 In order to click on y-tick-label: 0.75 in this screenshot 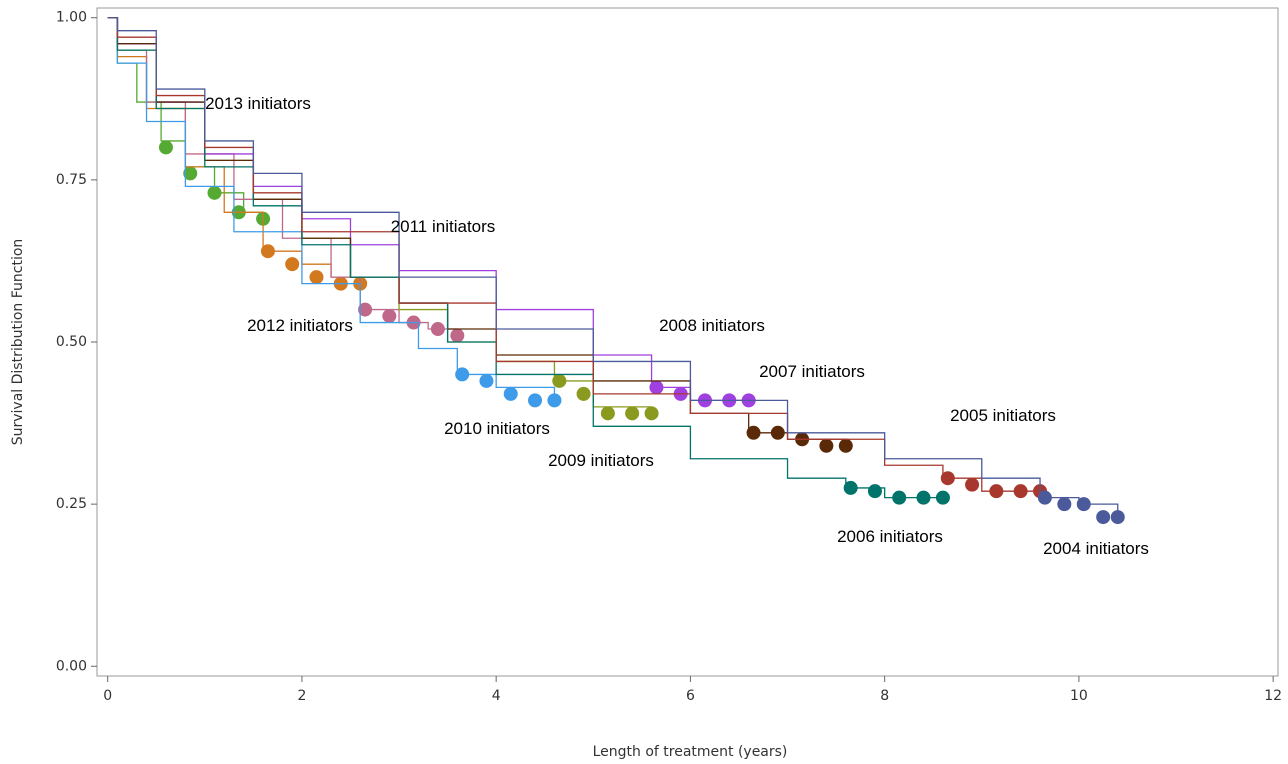, I will do `click(71, 180)`.